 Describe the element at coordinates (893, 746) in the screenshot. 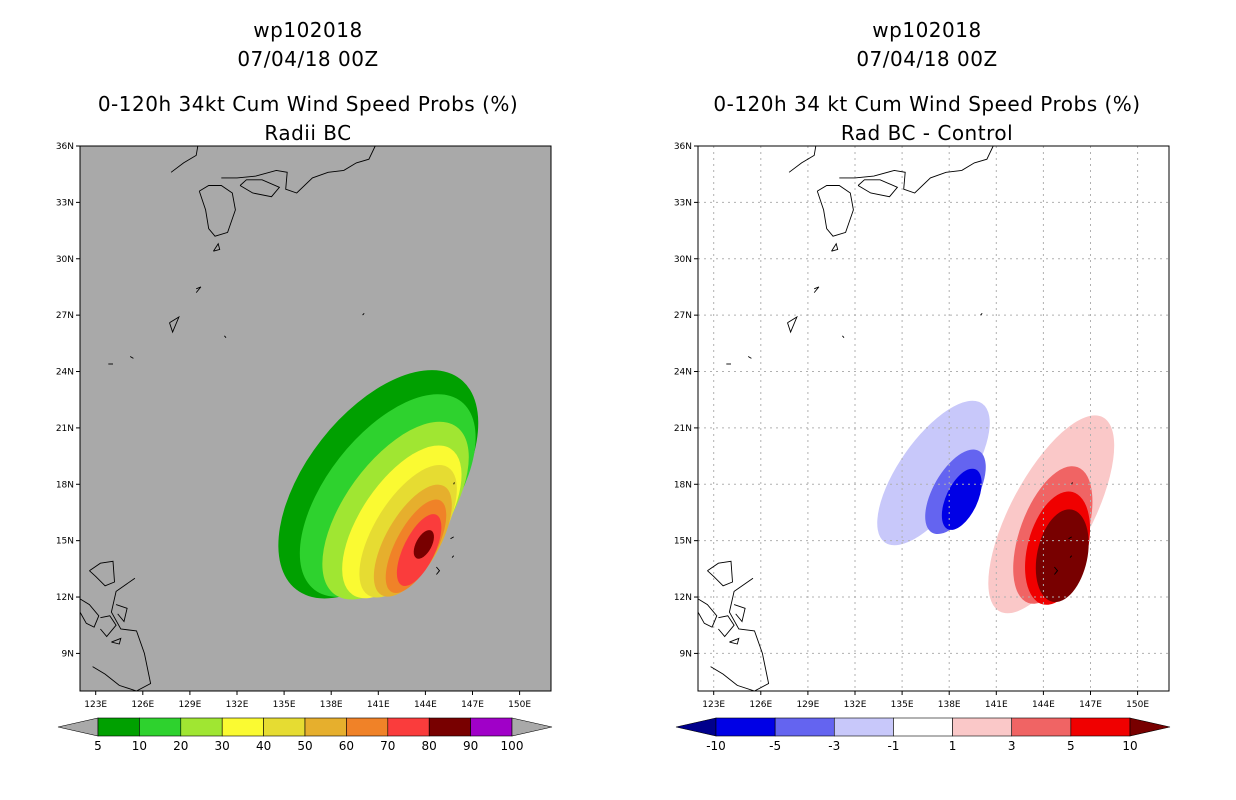

I see `right-colorbar-label: -1` at that location.